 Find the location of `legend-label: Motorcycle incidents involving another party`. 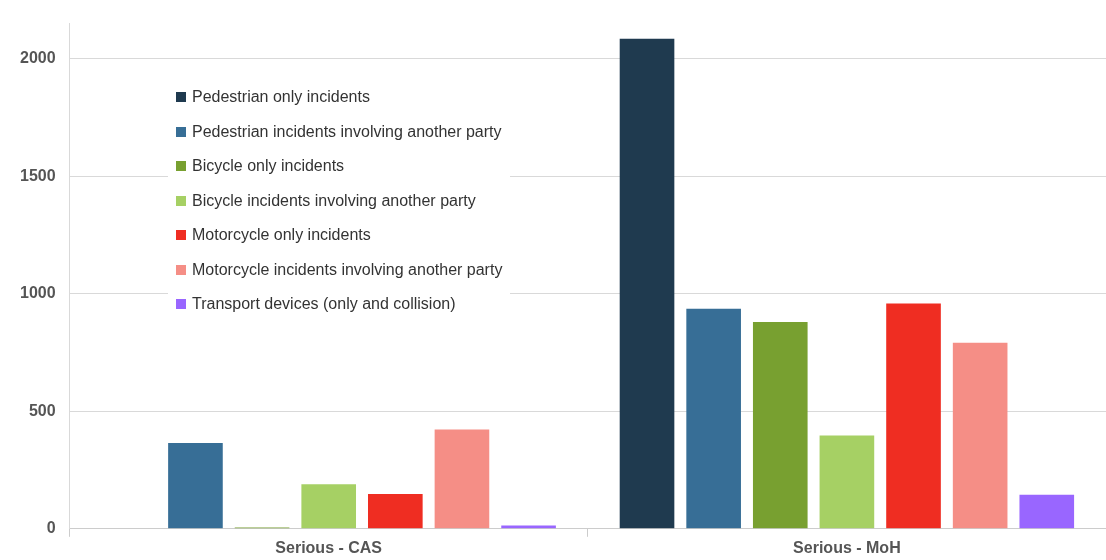

legend-label: Motorcycle incidents involving another party is located at coordinates (347, 269).